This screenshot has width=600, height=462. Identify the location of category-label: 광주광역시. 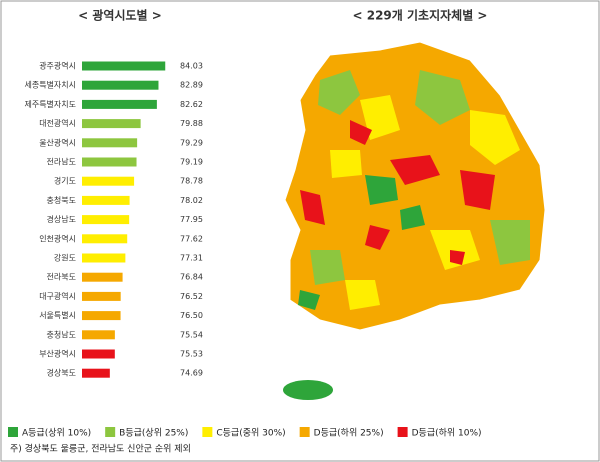
(57, 66).